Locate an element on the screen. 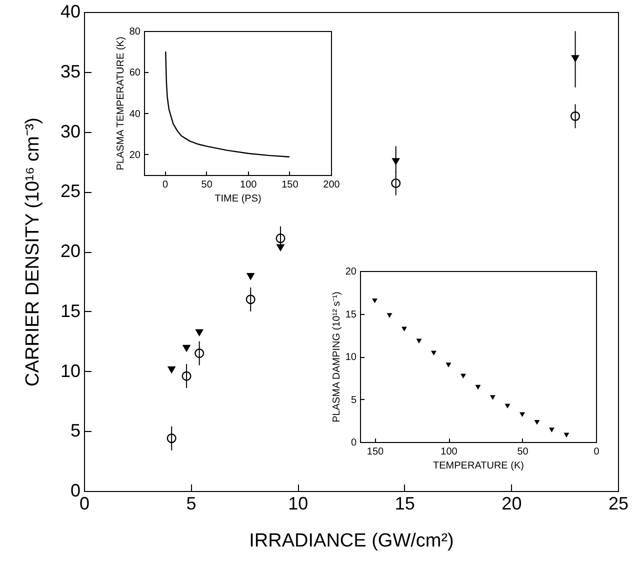 The width and height of the screenshot is (633, 567). x-tick-label: 10 is located at coordinates (298, 504).